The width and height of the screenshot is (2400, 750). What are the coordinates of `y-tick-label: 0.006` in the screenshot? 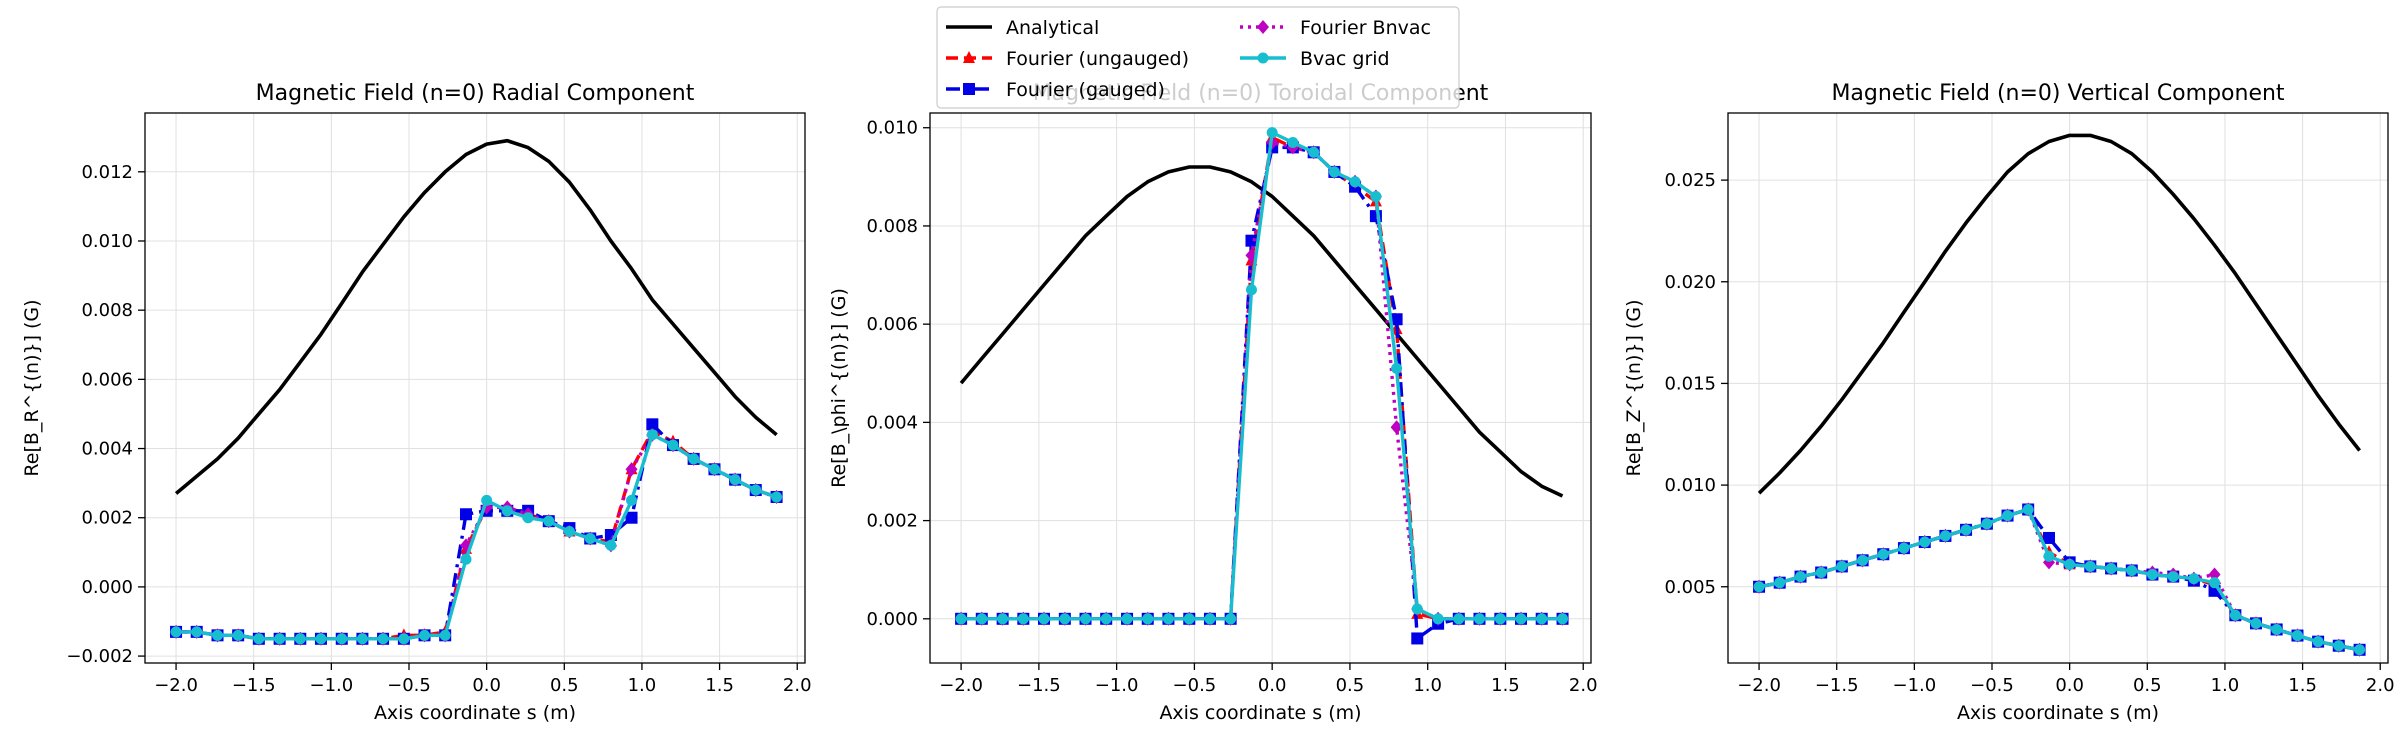 It's located at (892, 324).